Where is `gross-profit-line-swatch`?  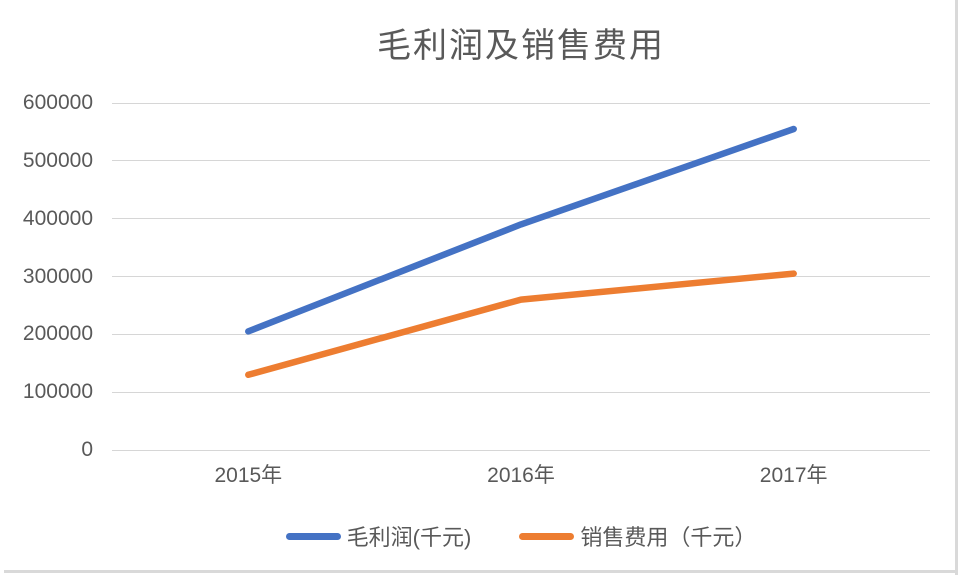 gross-profit-line-swatch is located at coordinates (313, 536).